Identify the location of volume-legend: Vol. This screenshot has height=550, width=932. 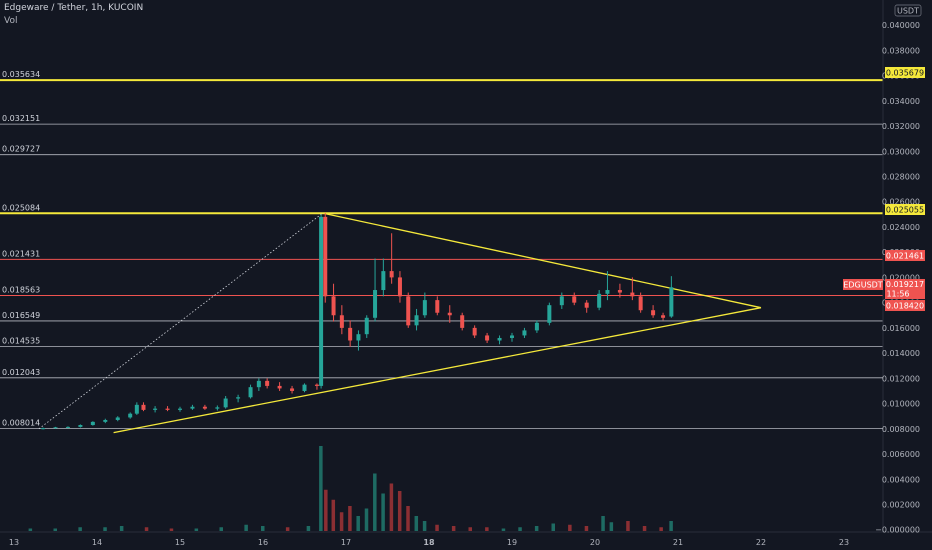
(11, 21).